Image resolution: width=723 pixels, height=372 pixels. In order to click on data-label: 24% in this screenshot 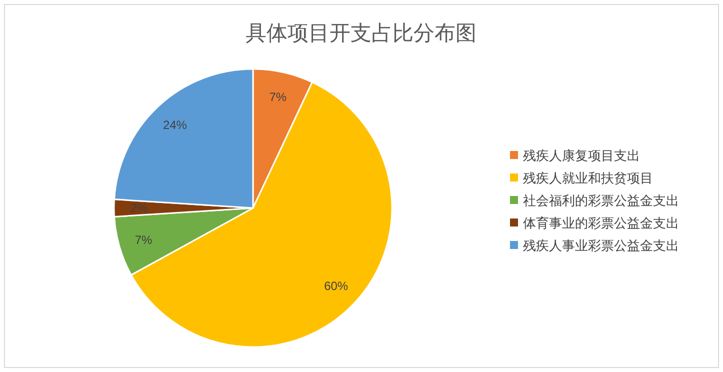, I will do `click(175, 125)`.